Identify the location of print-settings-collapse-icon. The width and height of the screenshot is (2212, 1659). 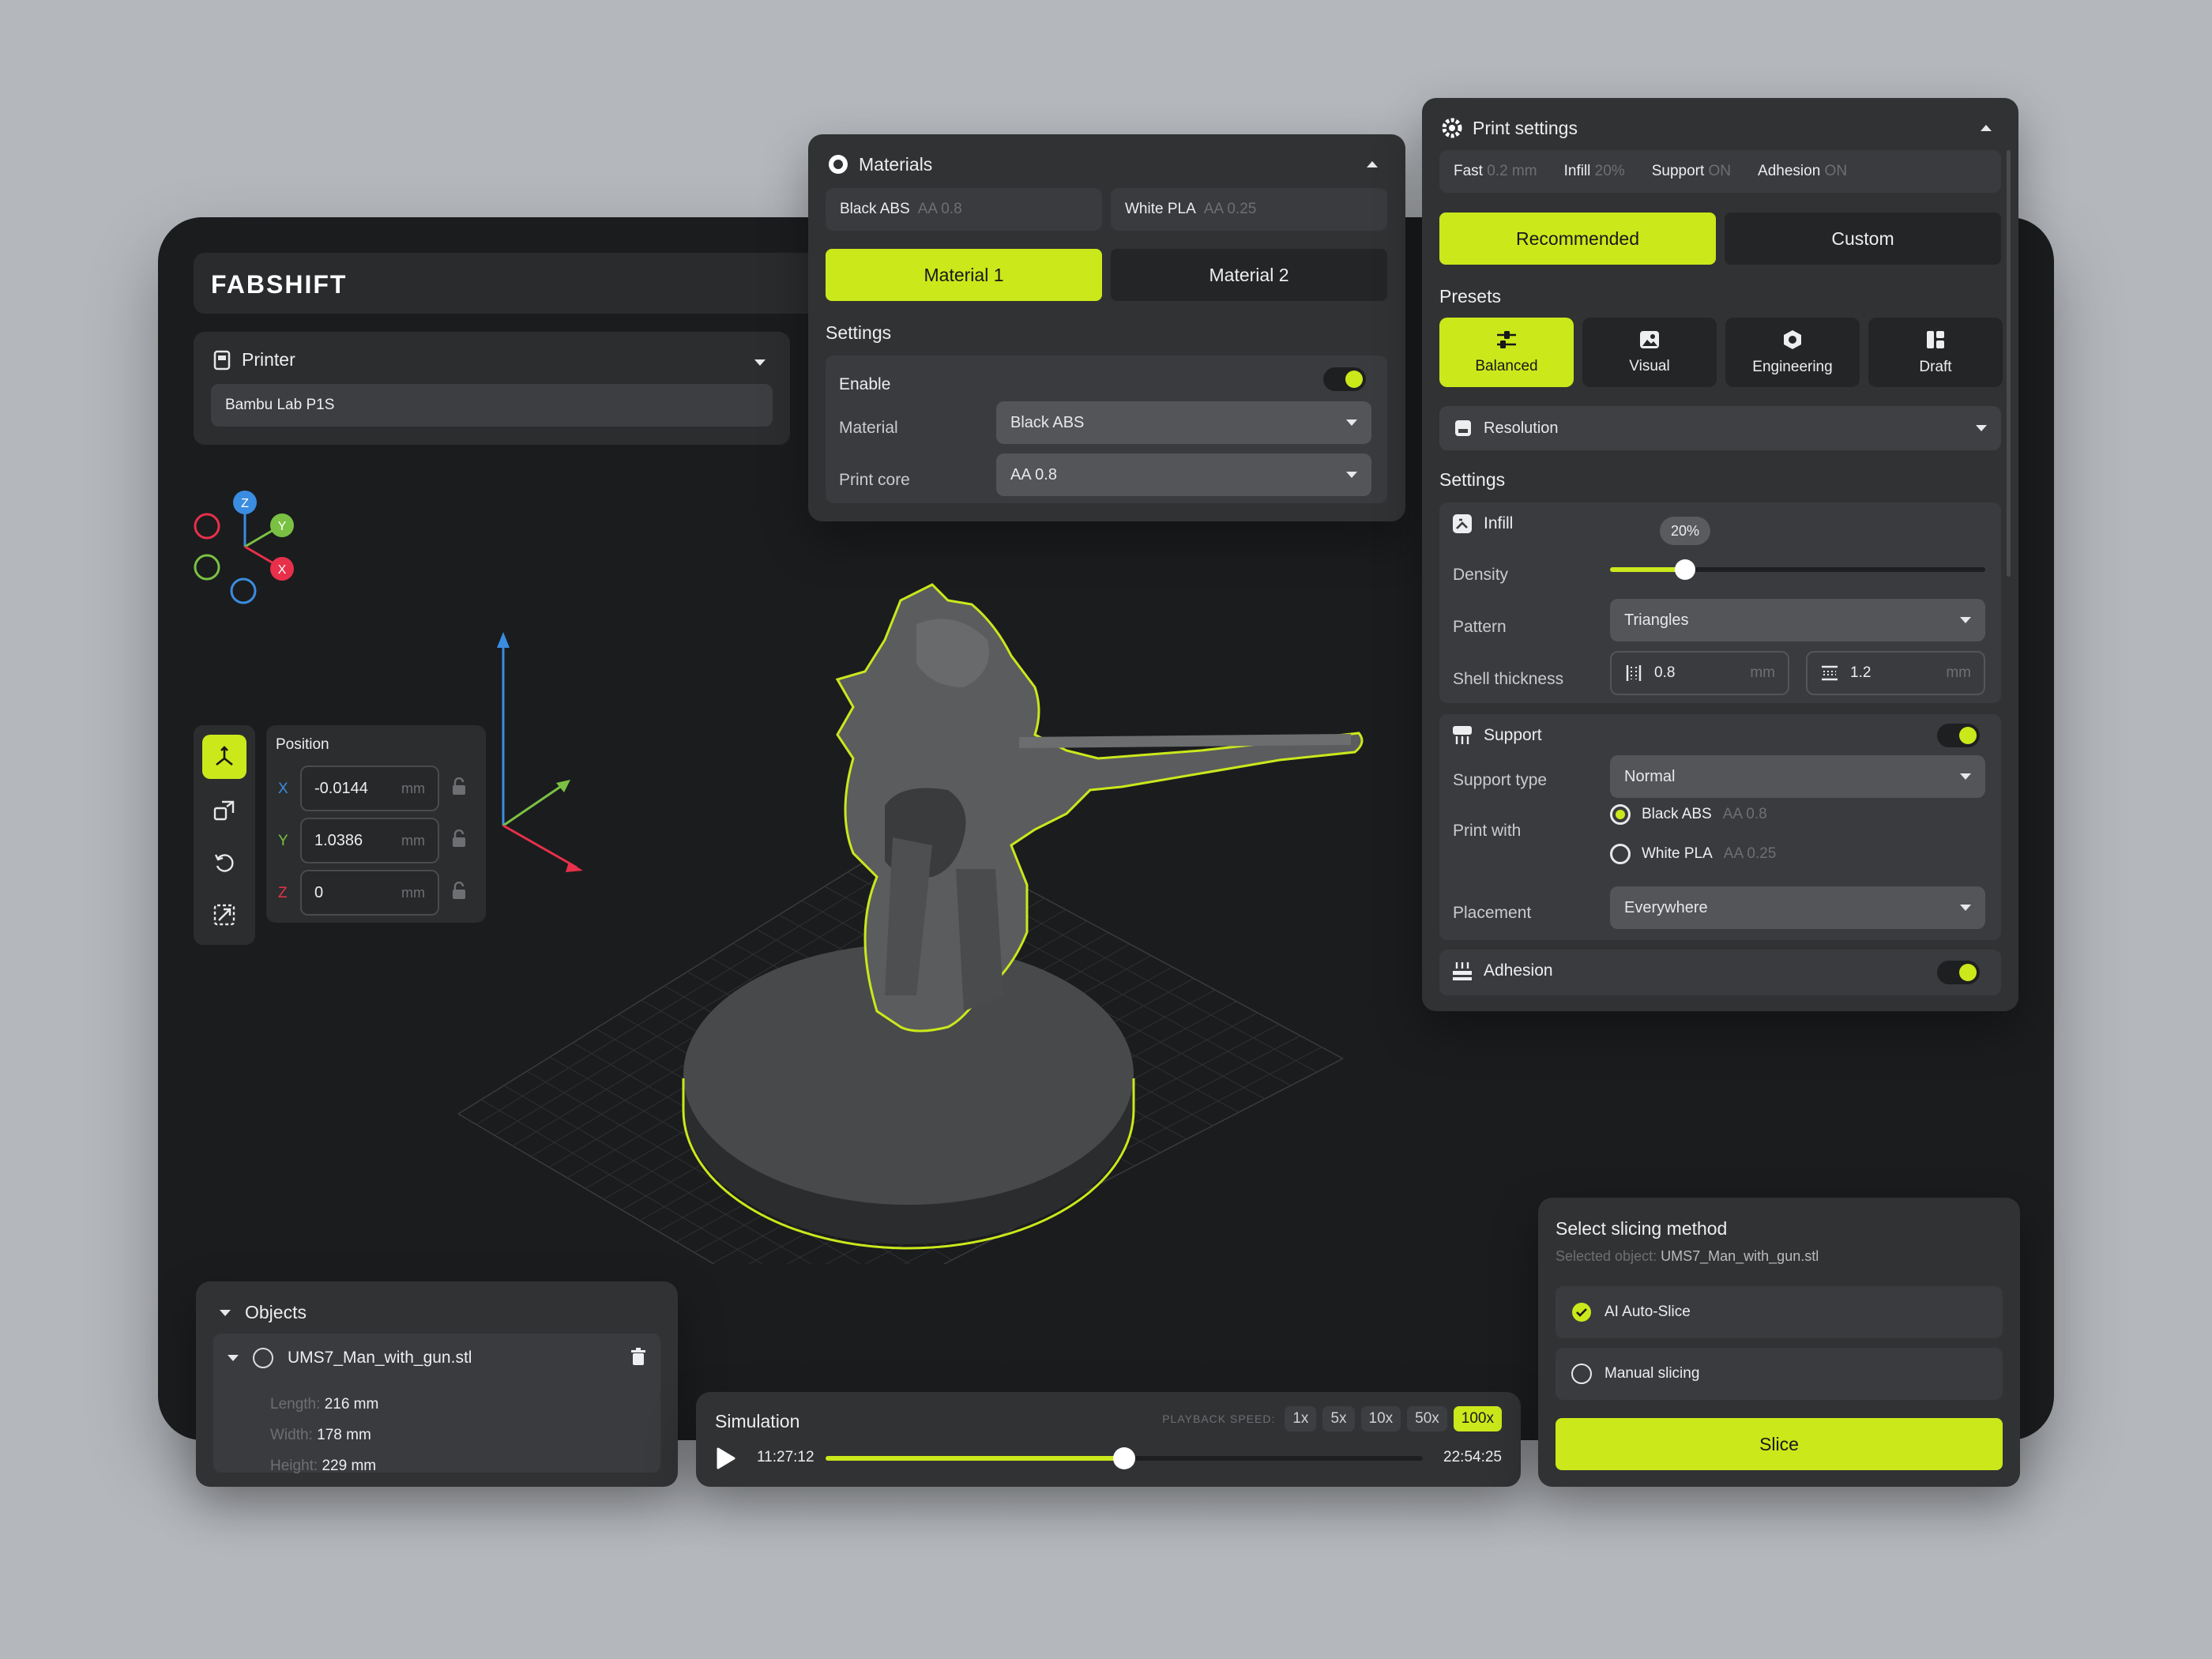
(1987, 128).